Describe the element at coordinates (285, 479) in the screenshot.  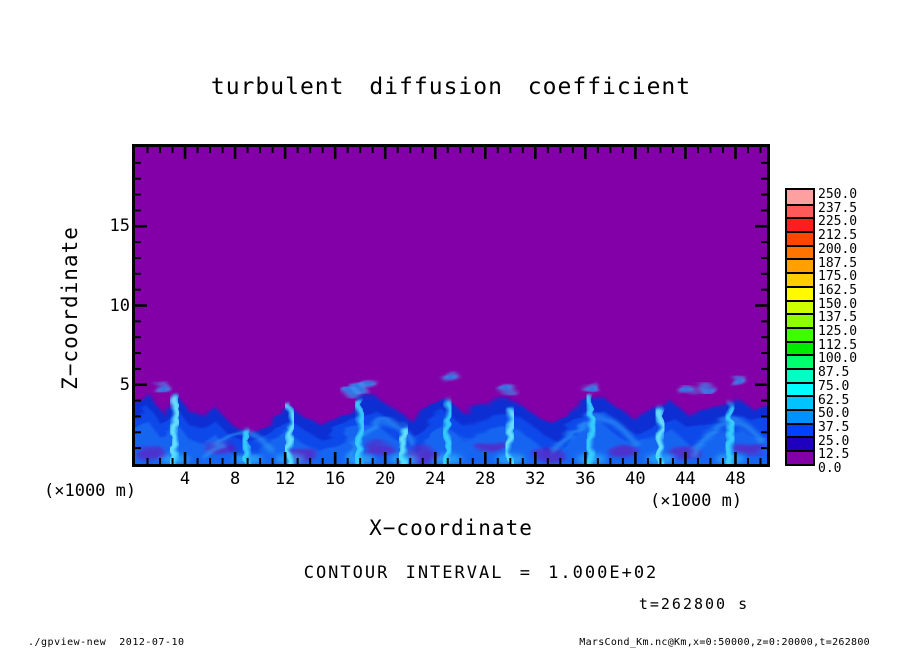
I see `x-tick-label: 12` at that location.